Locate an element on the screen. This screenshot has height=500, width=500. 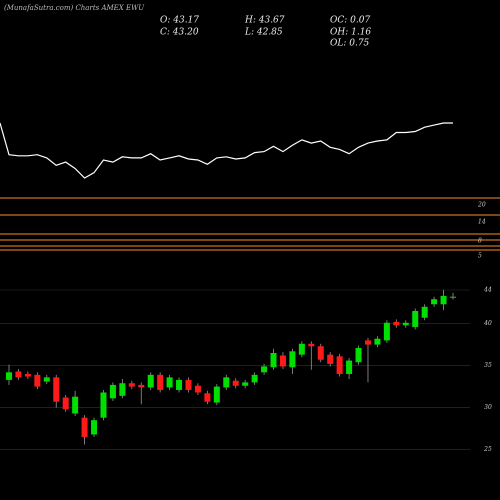
band-label: 5 is located at coordinates (480, 256).